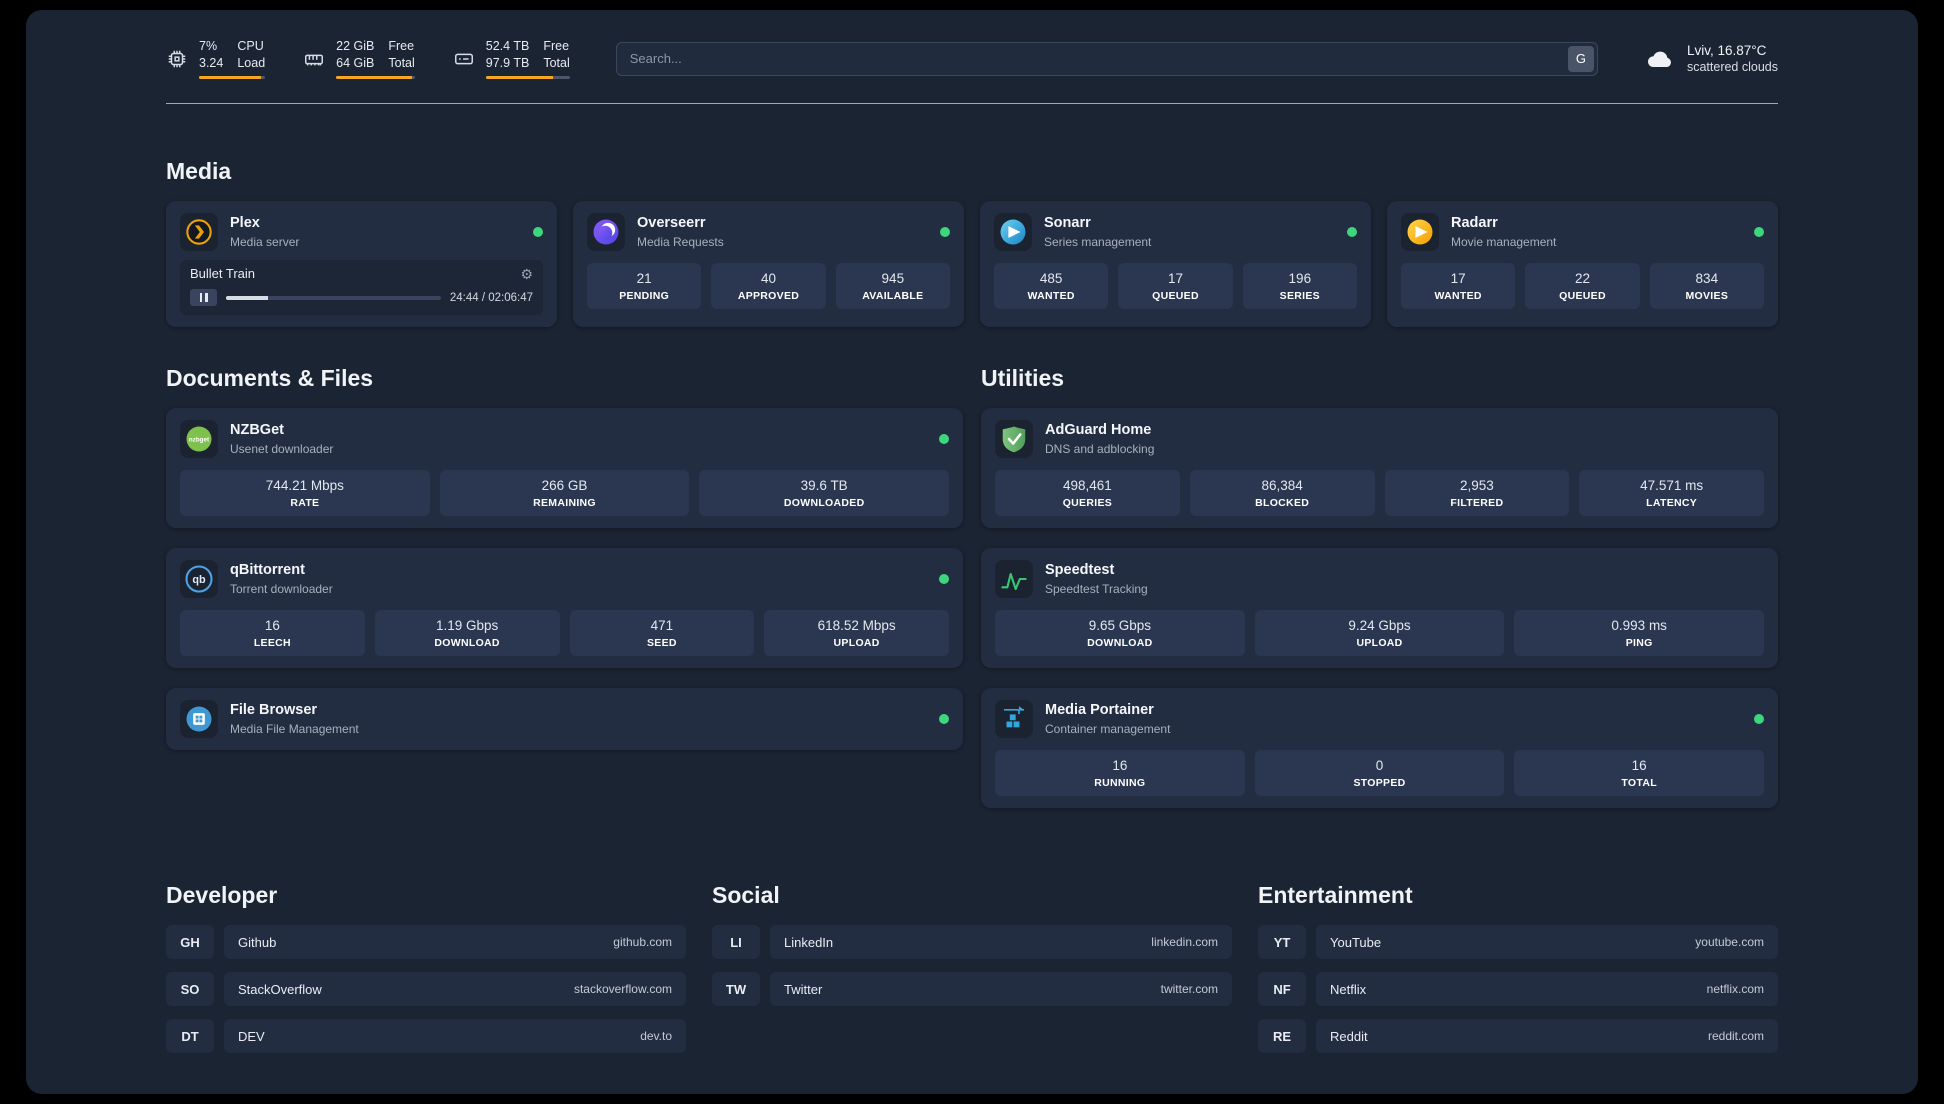  I want to click on search-input, so click(1106, 58).